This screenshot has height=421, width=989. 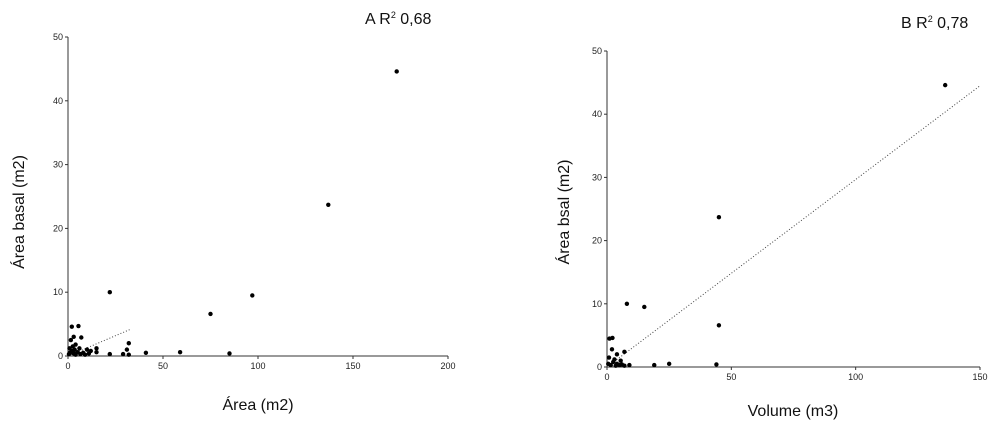 What do you see at coordinates (447, 366) in the screenshot?
I see `x-tick-label-a: 200` at bounding box center [447, 366].